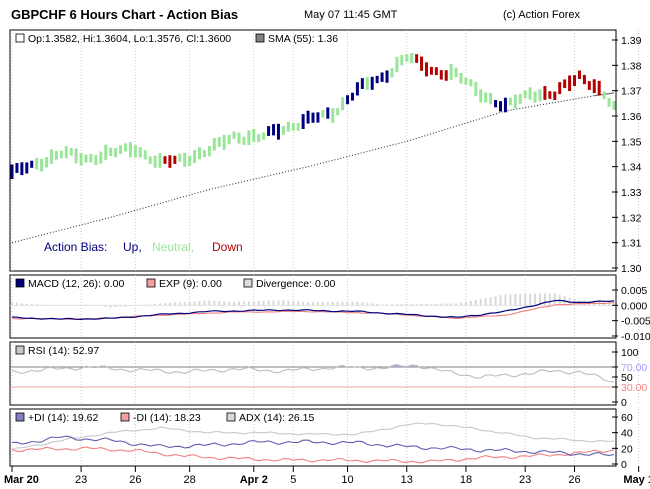 The height and width of the screenshot is (489, 650). Describe the element at coordinates (347, 480) in the screenshot. I see `date-tick-label: 10` at that location.